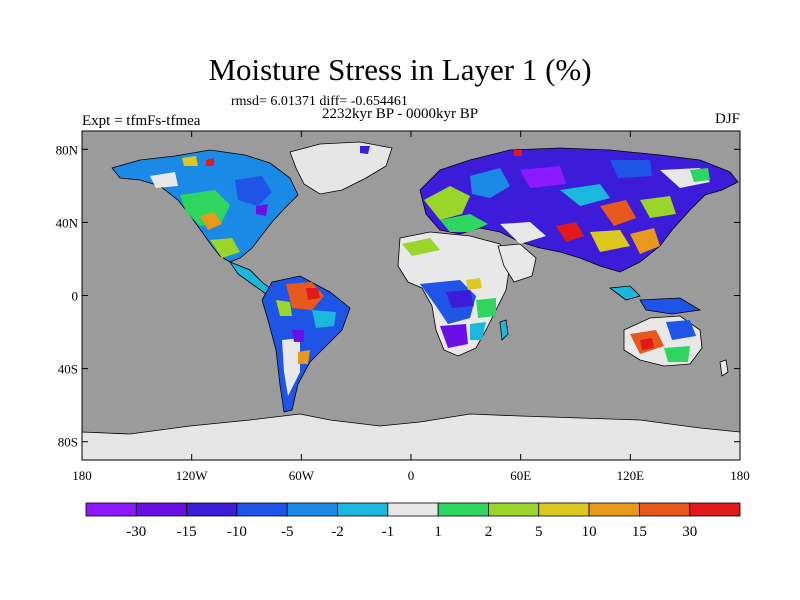 The image size is (800, 600). I want to click on lat-tick-label: 40S, so click(68, 369).